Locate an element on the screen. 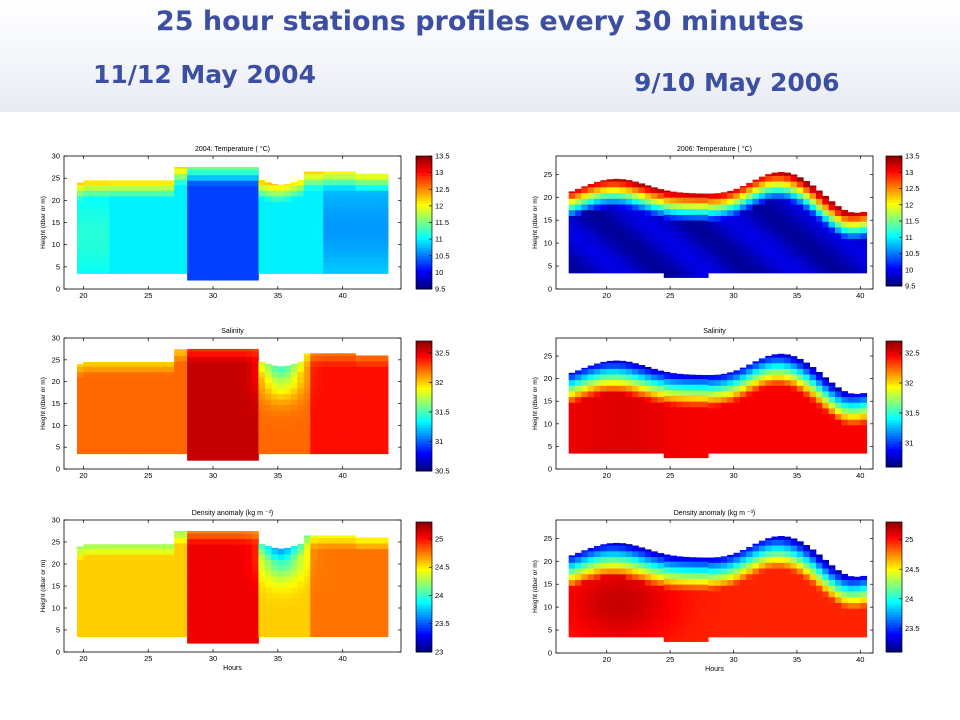 The width and height of the screenshot is (960, 720). y-tick-label: 0 is located at coordinates (550, 289).